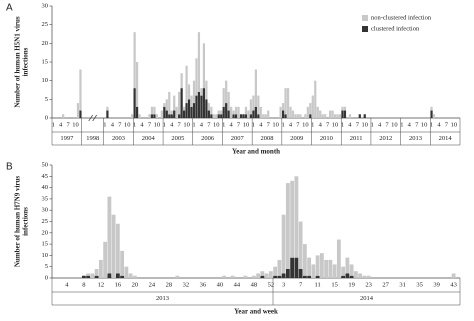  Describe the element at coordinates (296, 138) in the screenshot. I see `group-label: 2009` at that location.